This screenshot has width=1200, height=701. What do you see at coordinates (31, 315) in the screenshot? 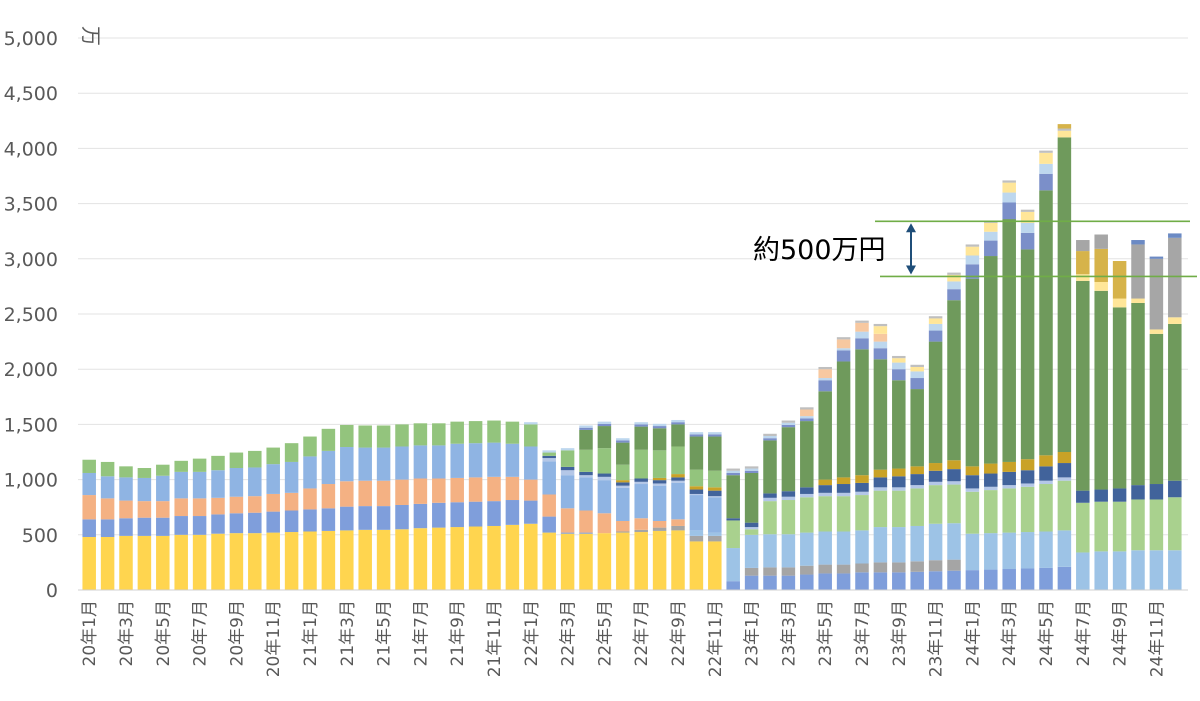
I see `y-tick-label: 2,500` at bounding box center [31, 315].